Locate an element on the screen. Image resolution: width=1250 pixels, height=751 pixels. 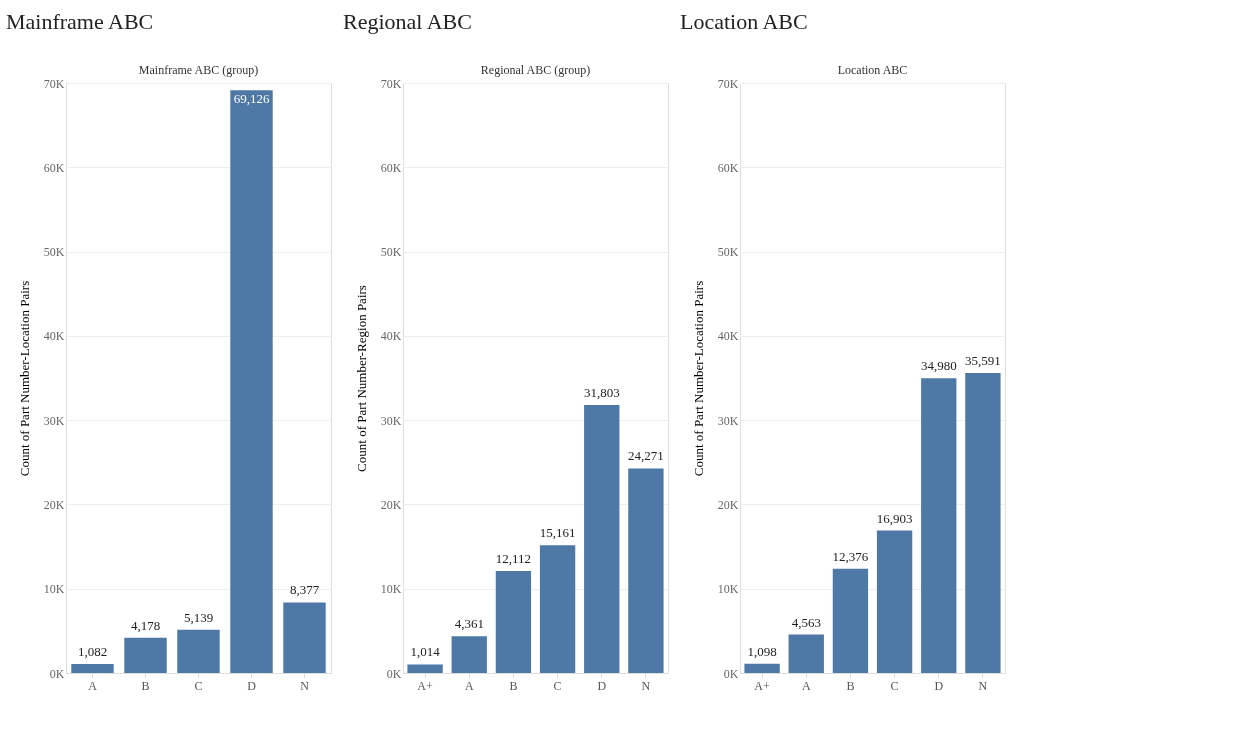
data-label: 15,161 is located at coordinates (557, 533).